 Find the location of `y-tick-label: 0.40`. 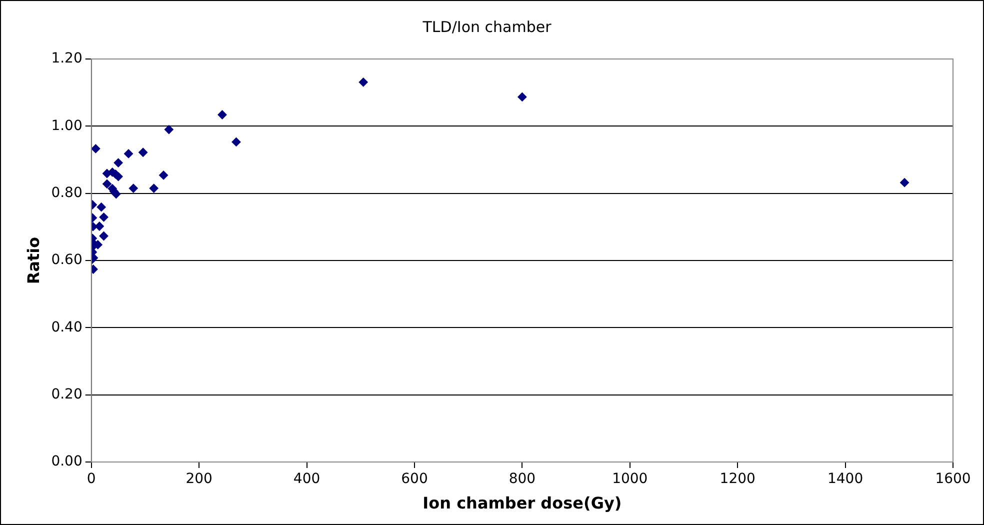

y-tick-label: 0.40 is located at coordinates (66, 327).